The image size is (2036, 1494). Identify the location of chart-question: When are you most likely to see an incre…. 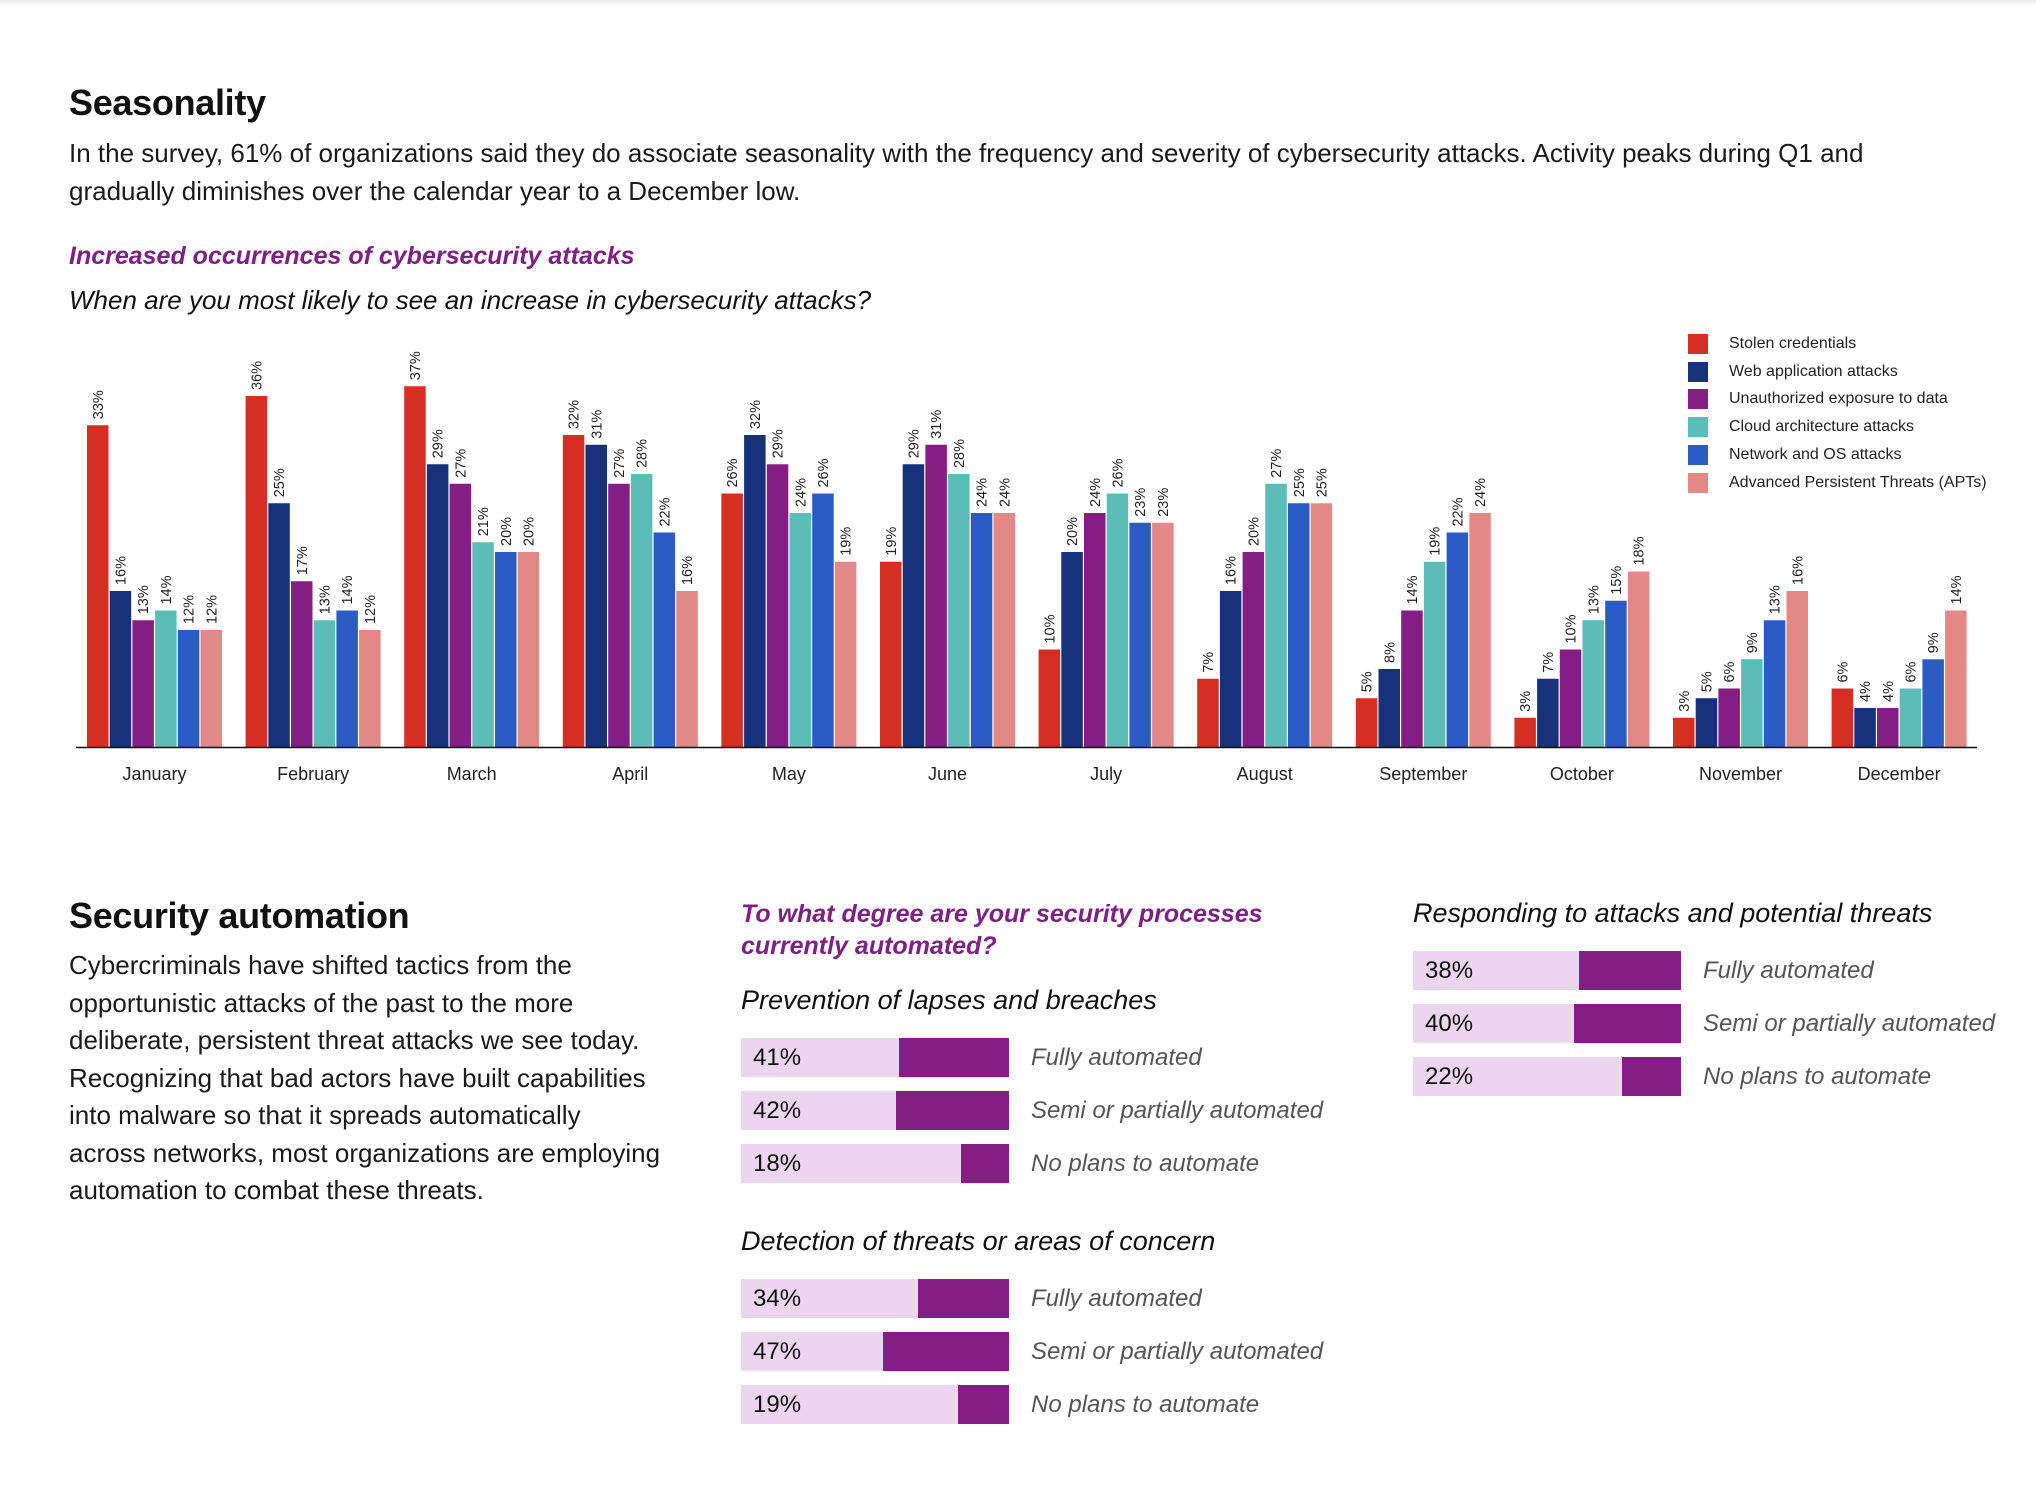
(470, 300).